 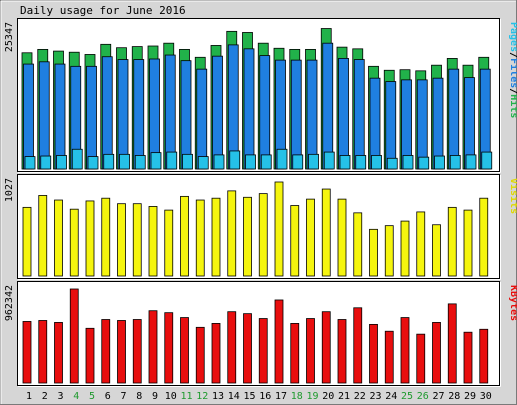 What do you see at coordinates (92, 396) in the screenshot?
I see `day-label-5: 5` at bounding box center [92, 396].